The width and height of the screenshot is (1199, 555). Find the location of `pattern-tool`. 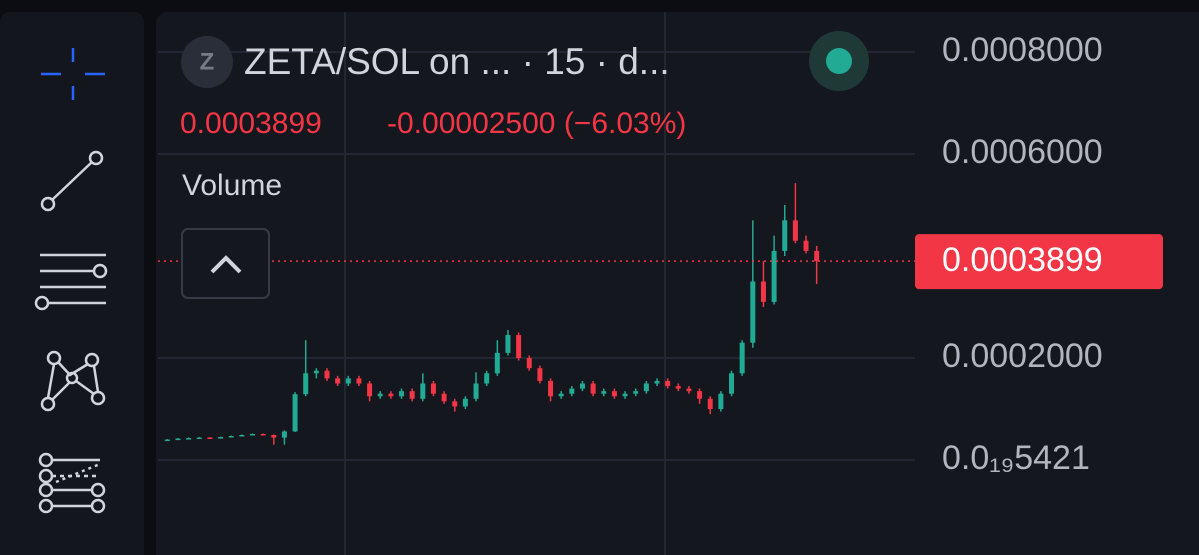

pattern-tool is located at coordinates (73, 381).